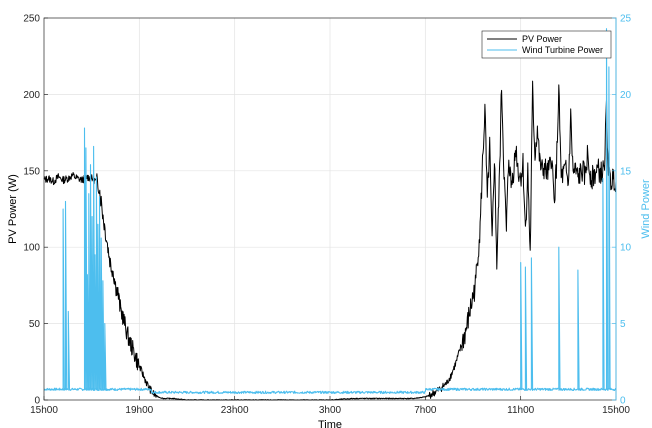 This screenshot has width=652, height=428. I want to click on y-left-tick-label: 100, so click(31, 248).